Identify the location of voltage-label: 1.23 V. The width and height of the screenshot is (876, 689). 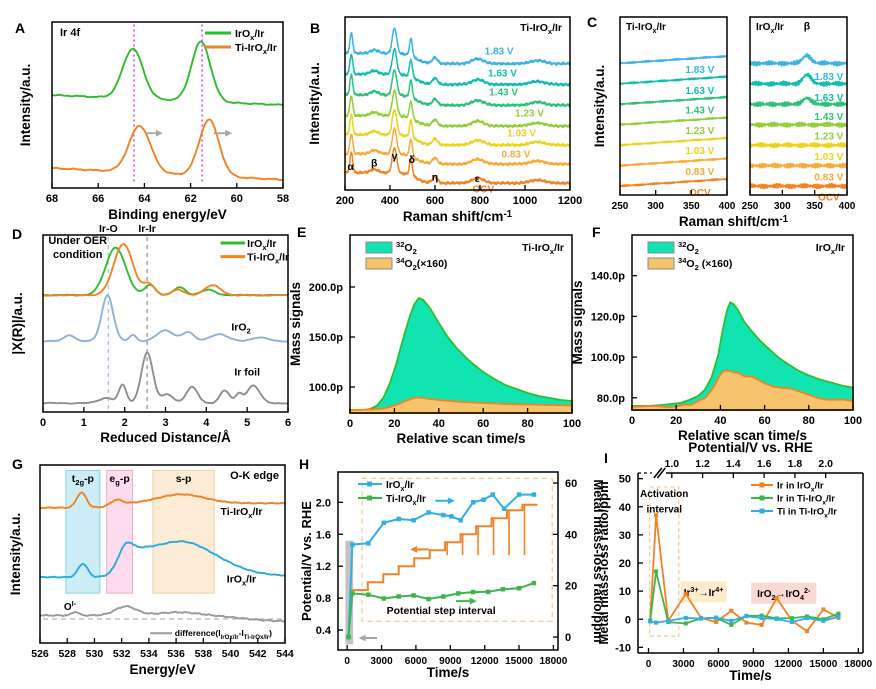
(529, 113).